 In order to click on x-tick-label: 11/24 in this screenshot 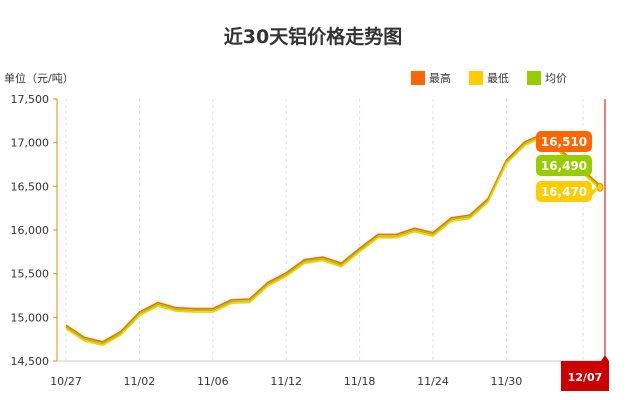, I will do `click(433, 381)`.